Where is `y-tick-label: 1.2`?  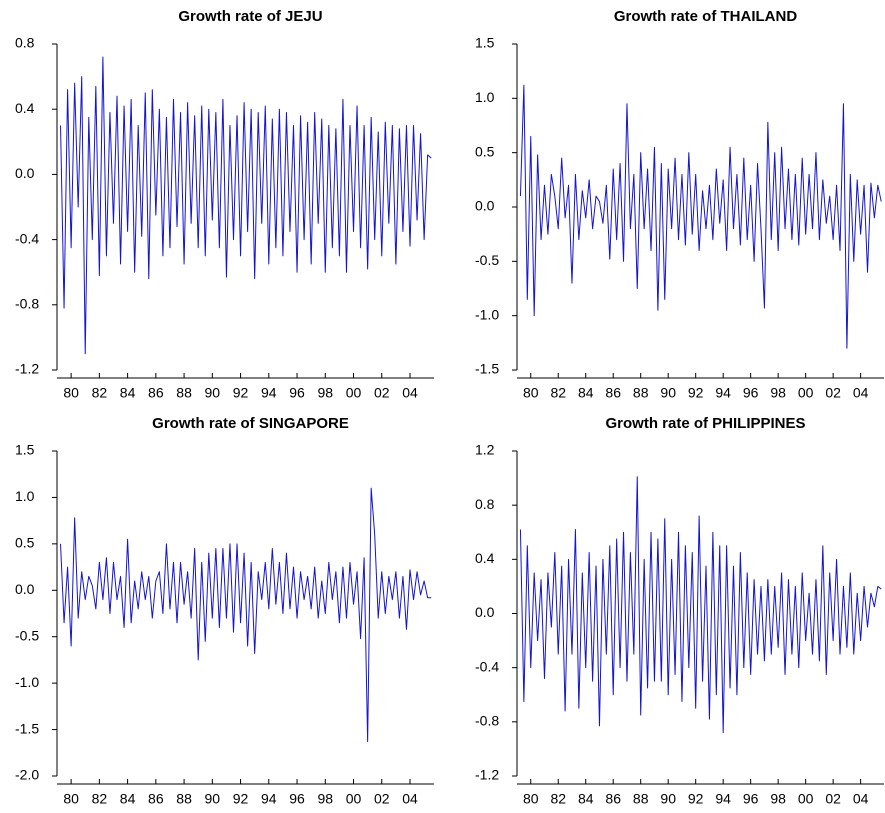 y-tick-label: 1.2 is located at coordinates (485, 450).